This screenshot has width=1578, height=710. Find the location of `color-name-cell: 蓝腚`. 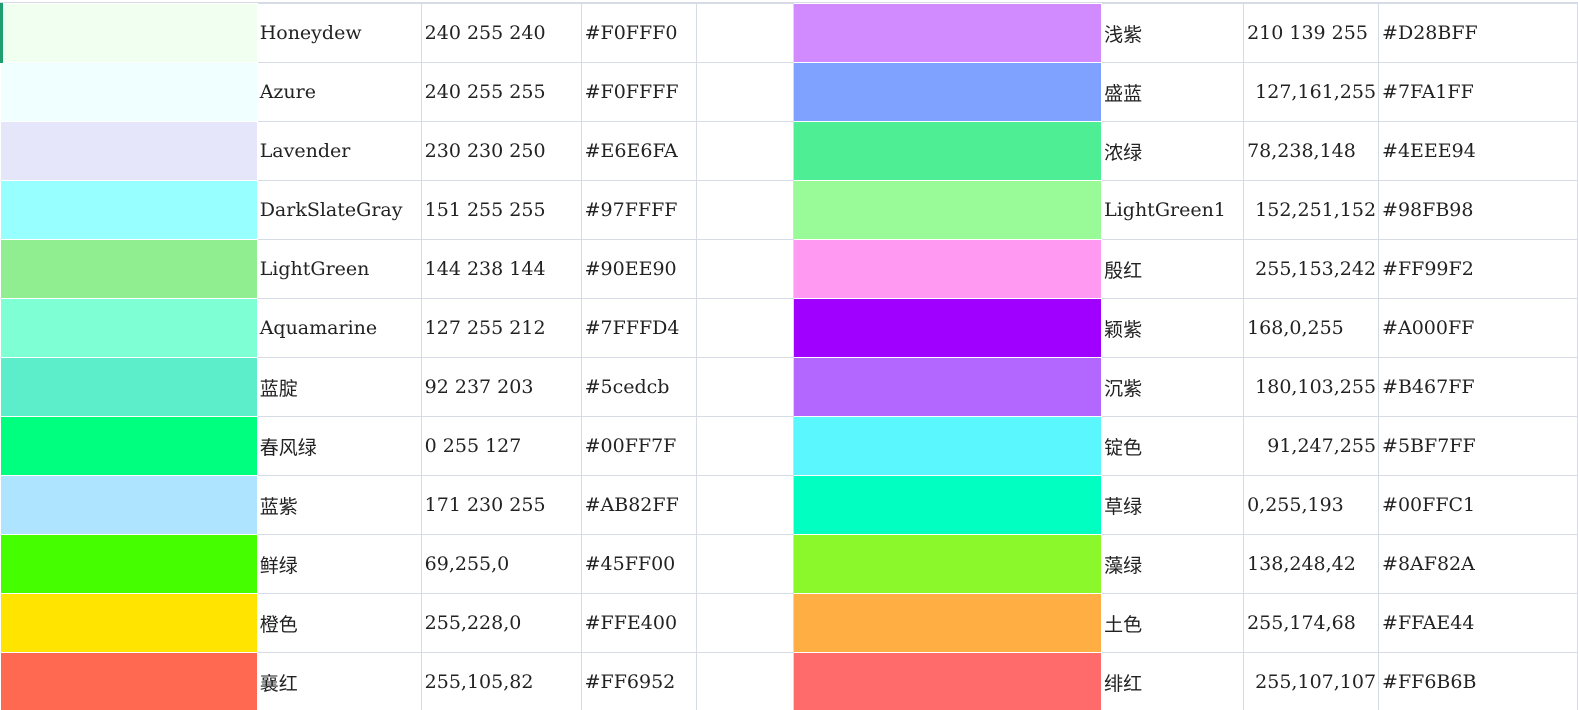

color-name-cell: 蓝腚 is located at coordinates (339, 387).